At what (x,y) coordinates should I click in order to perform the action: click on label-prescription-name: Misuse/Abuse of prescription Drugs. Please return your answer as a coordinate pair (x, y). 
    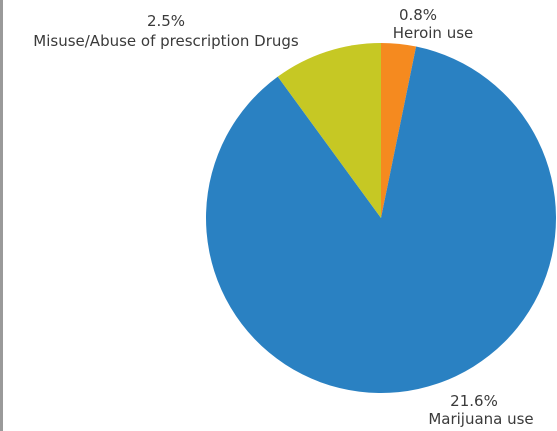
    Looking at the image, I should click on (166, 41).